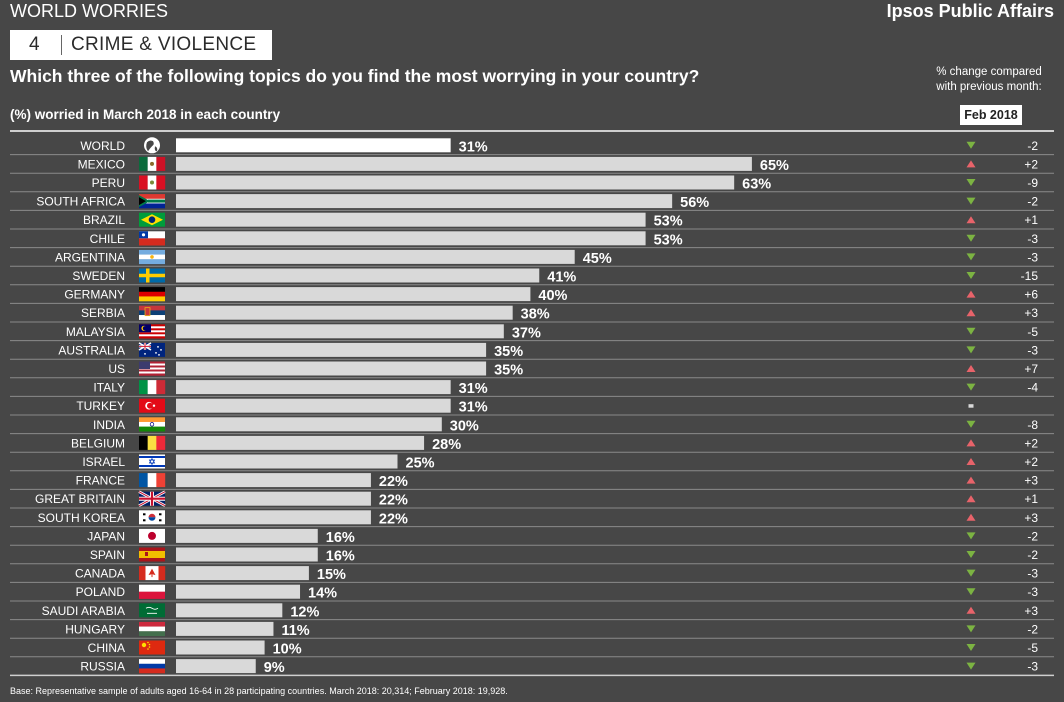 The height and width of the screenshot is (702, 1064). Describe the element at coordinates (1031, 499) in the screenshot. I see `change-value: +1` at that location.